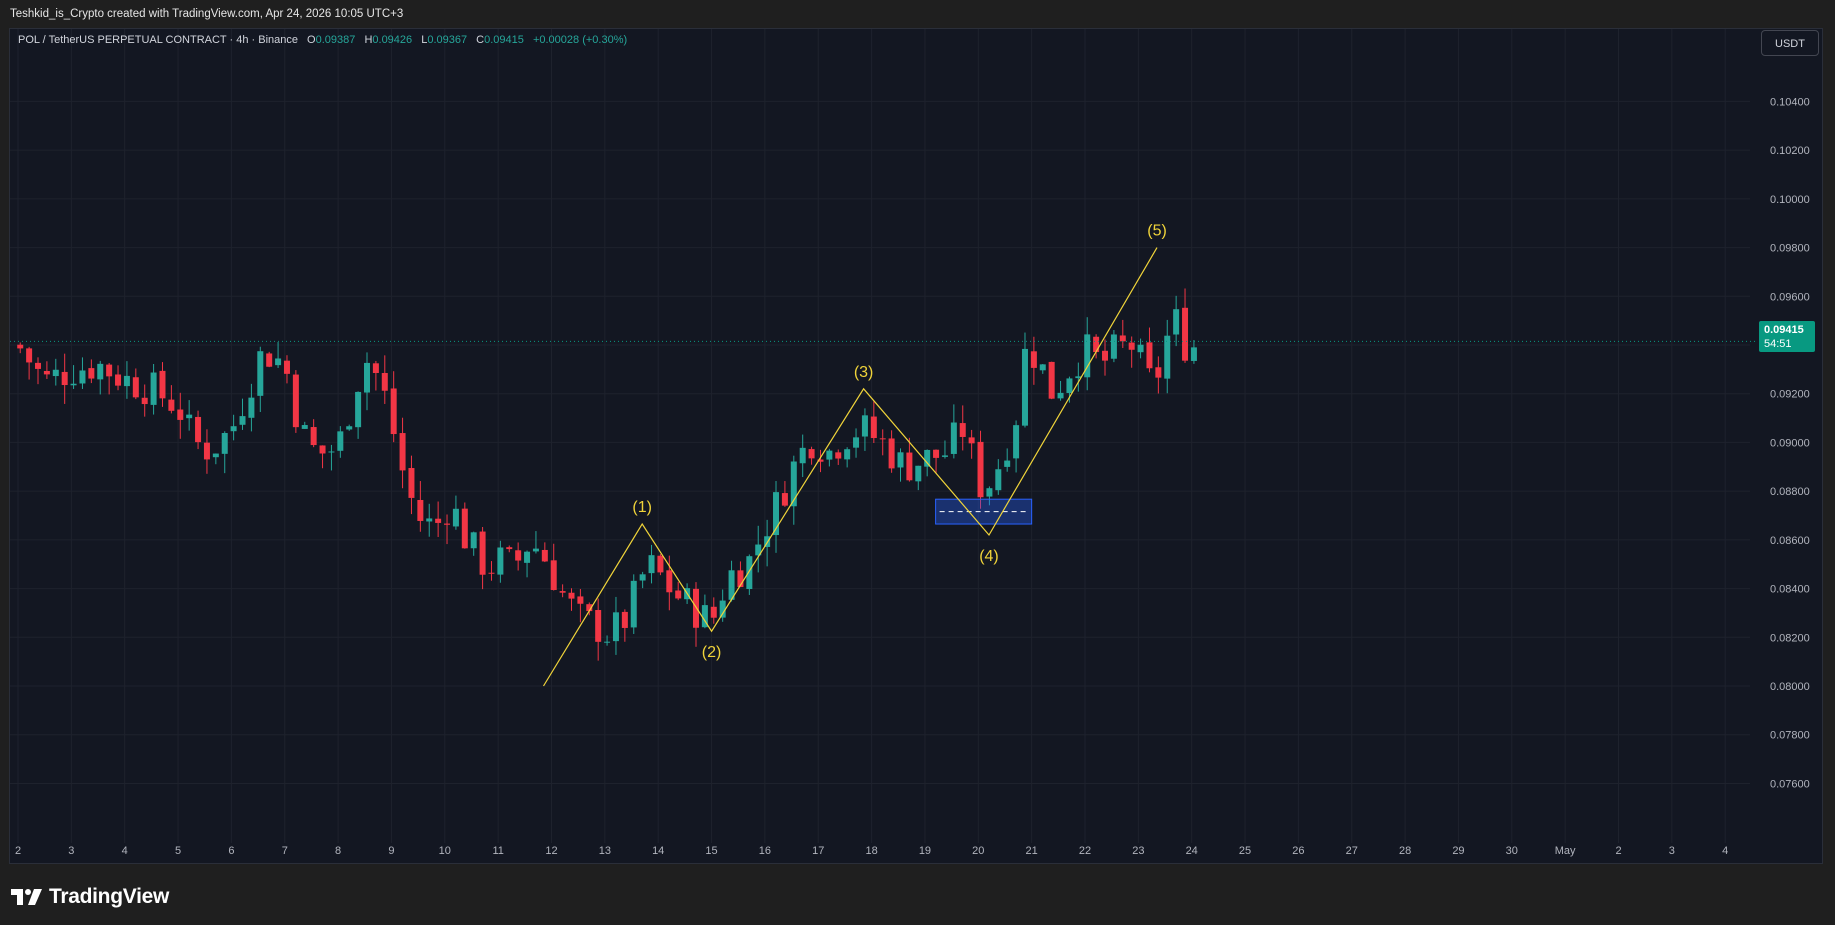 This screenshot has height=925, width=1835. What do you see at coordinates (480, 40) in the screenshot?
I see `close-label: C` at bounding box center [480, 40].